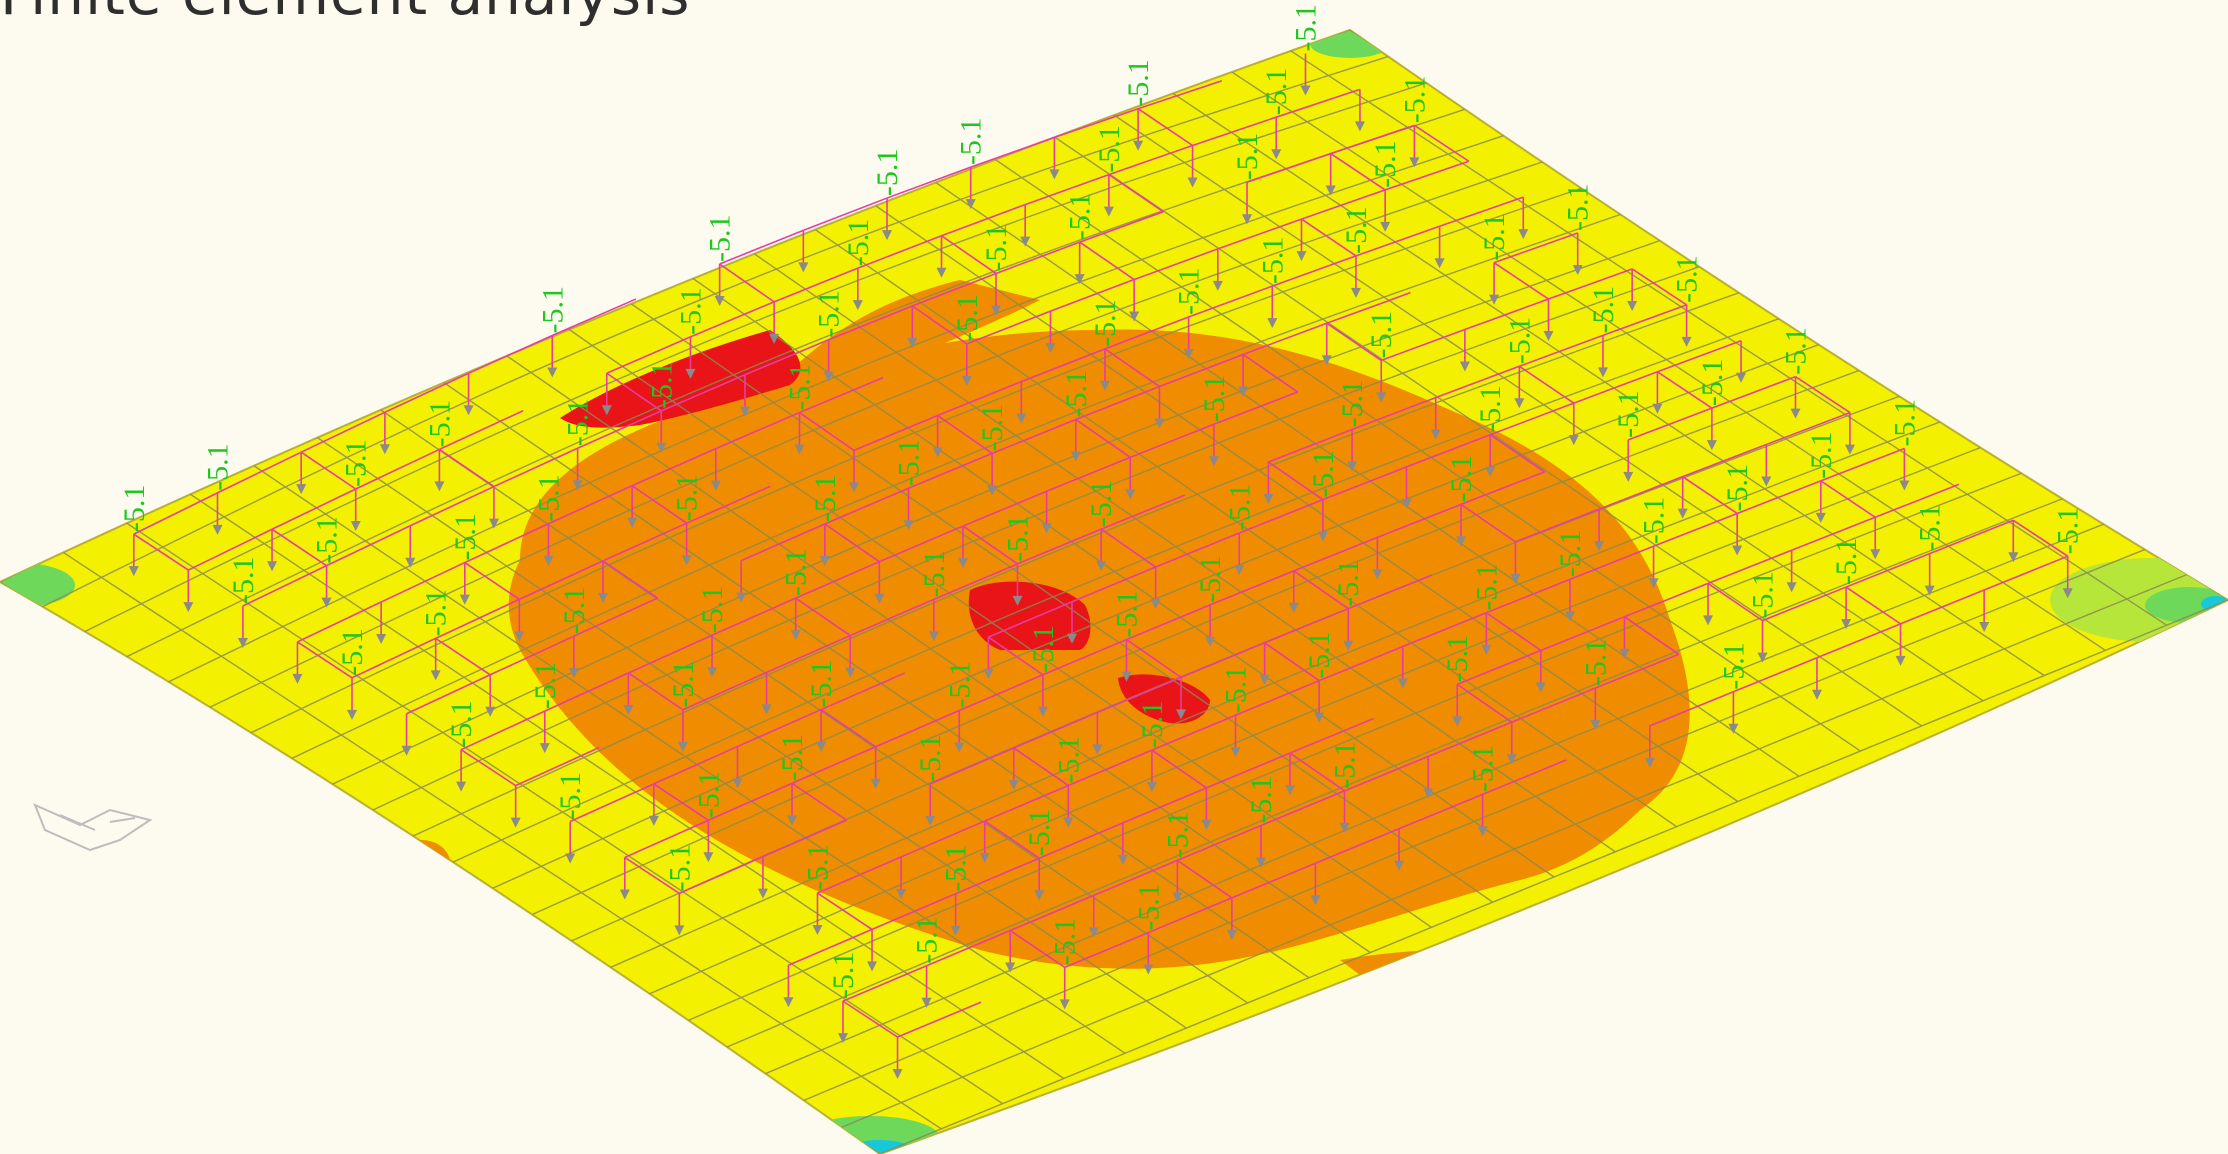 The image size is (2228, 1154). I want to click on stress-contour-red-top, so click(680, 379).